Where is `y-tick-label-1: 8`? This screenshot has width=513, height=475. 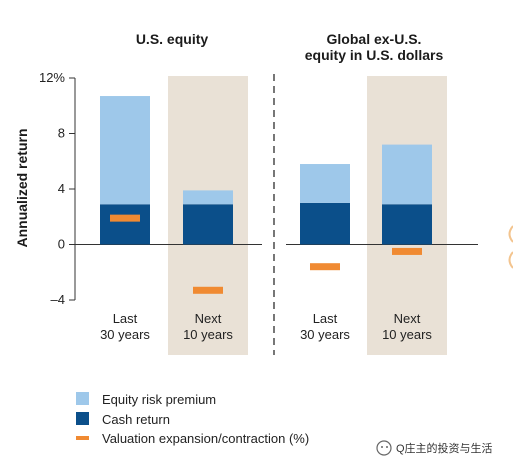 y-tick-label-1: 8 is located at coordinates (61, 133).